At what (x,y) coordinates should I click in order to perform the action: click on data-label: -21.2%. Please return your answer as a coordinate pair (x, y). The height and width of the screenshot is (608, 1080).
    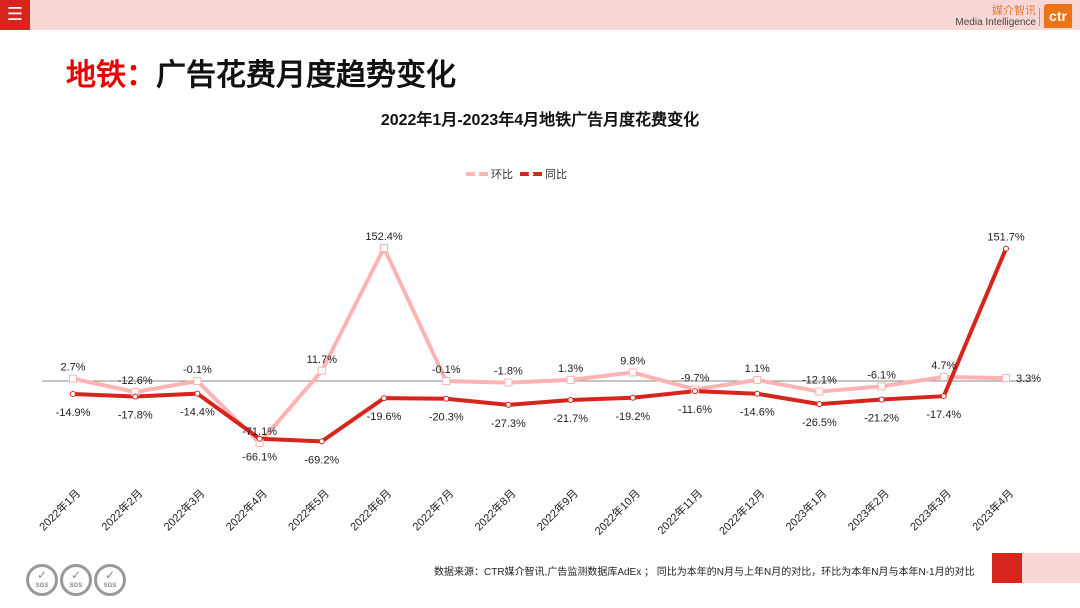
    Looking at the image, I should click on (881, 419).